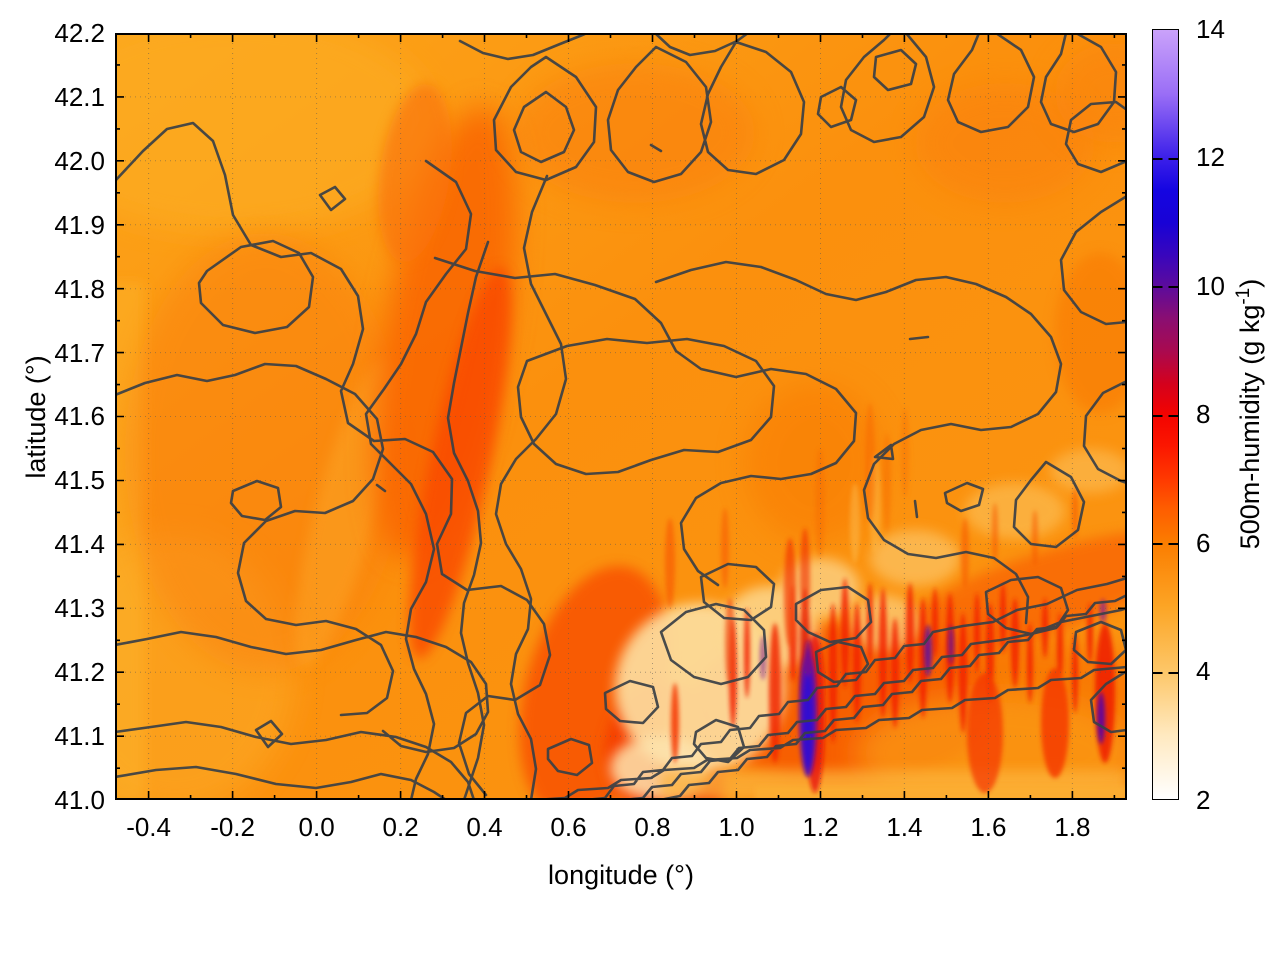  Describe the element at coordinates (904, 827) in the screenshot. I see `x-tick-label: 1.4` at that location.